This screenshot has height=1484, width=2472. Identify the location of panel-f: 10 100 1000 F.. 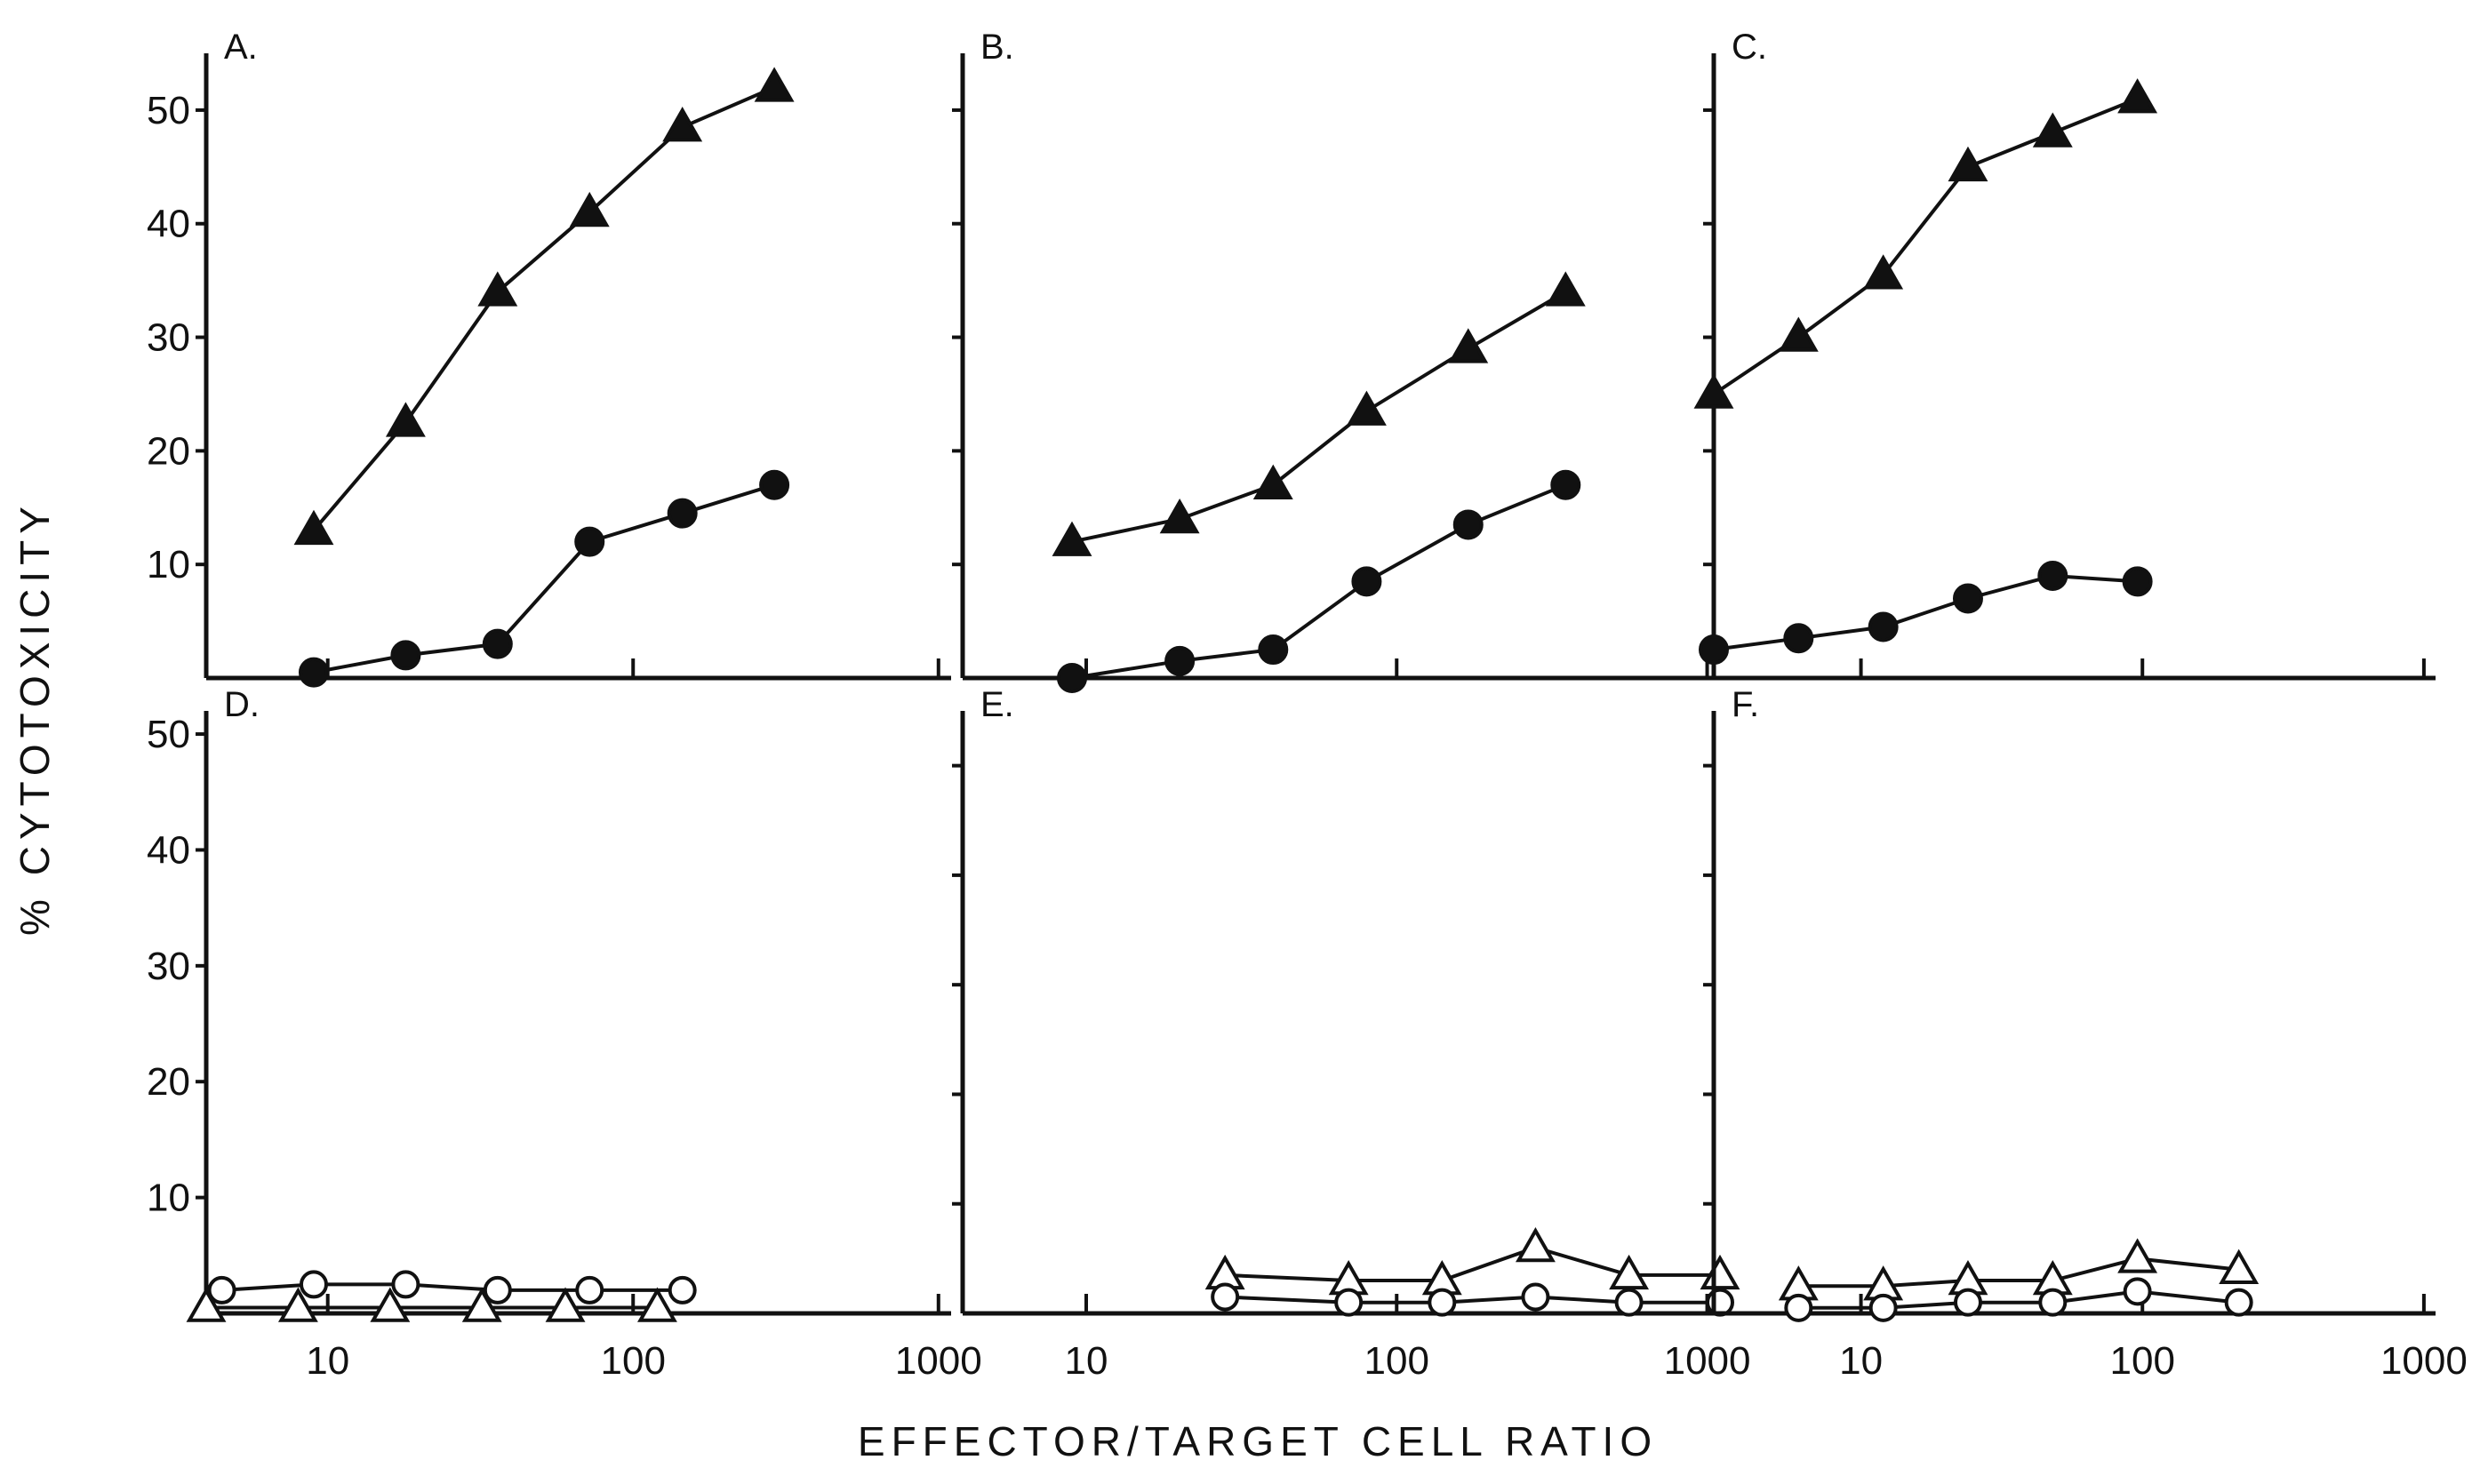
(2085, 1034).